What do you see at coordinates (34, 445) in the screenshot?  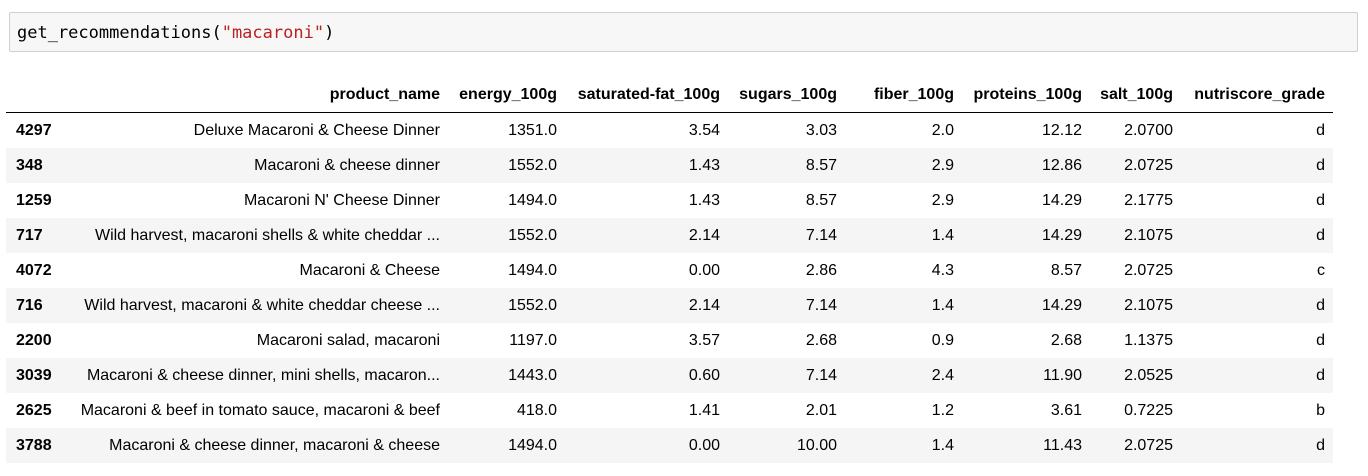 I see `row-index: 3788` at bounding box center [34, 445].